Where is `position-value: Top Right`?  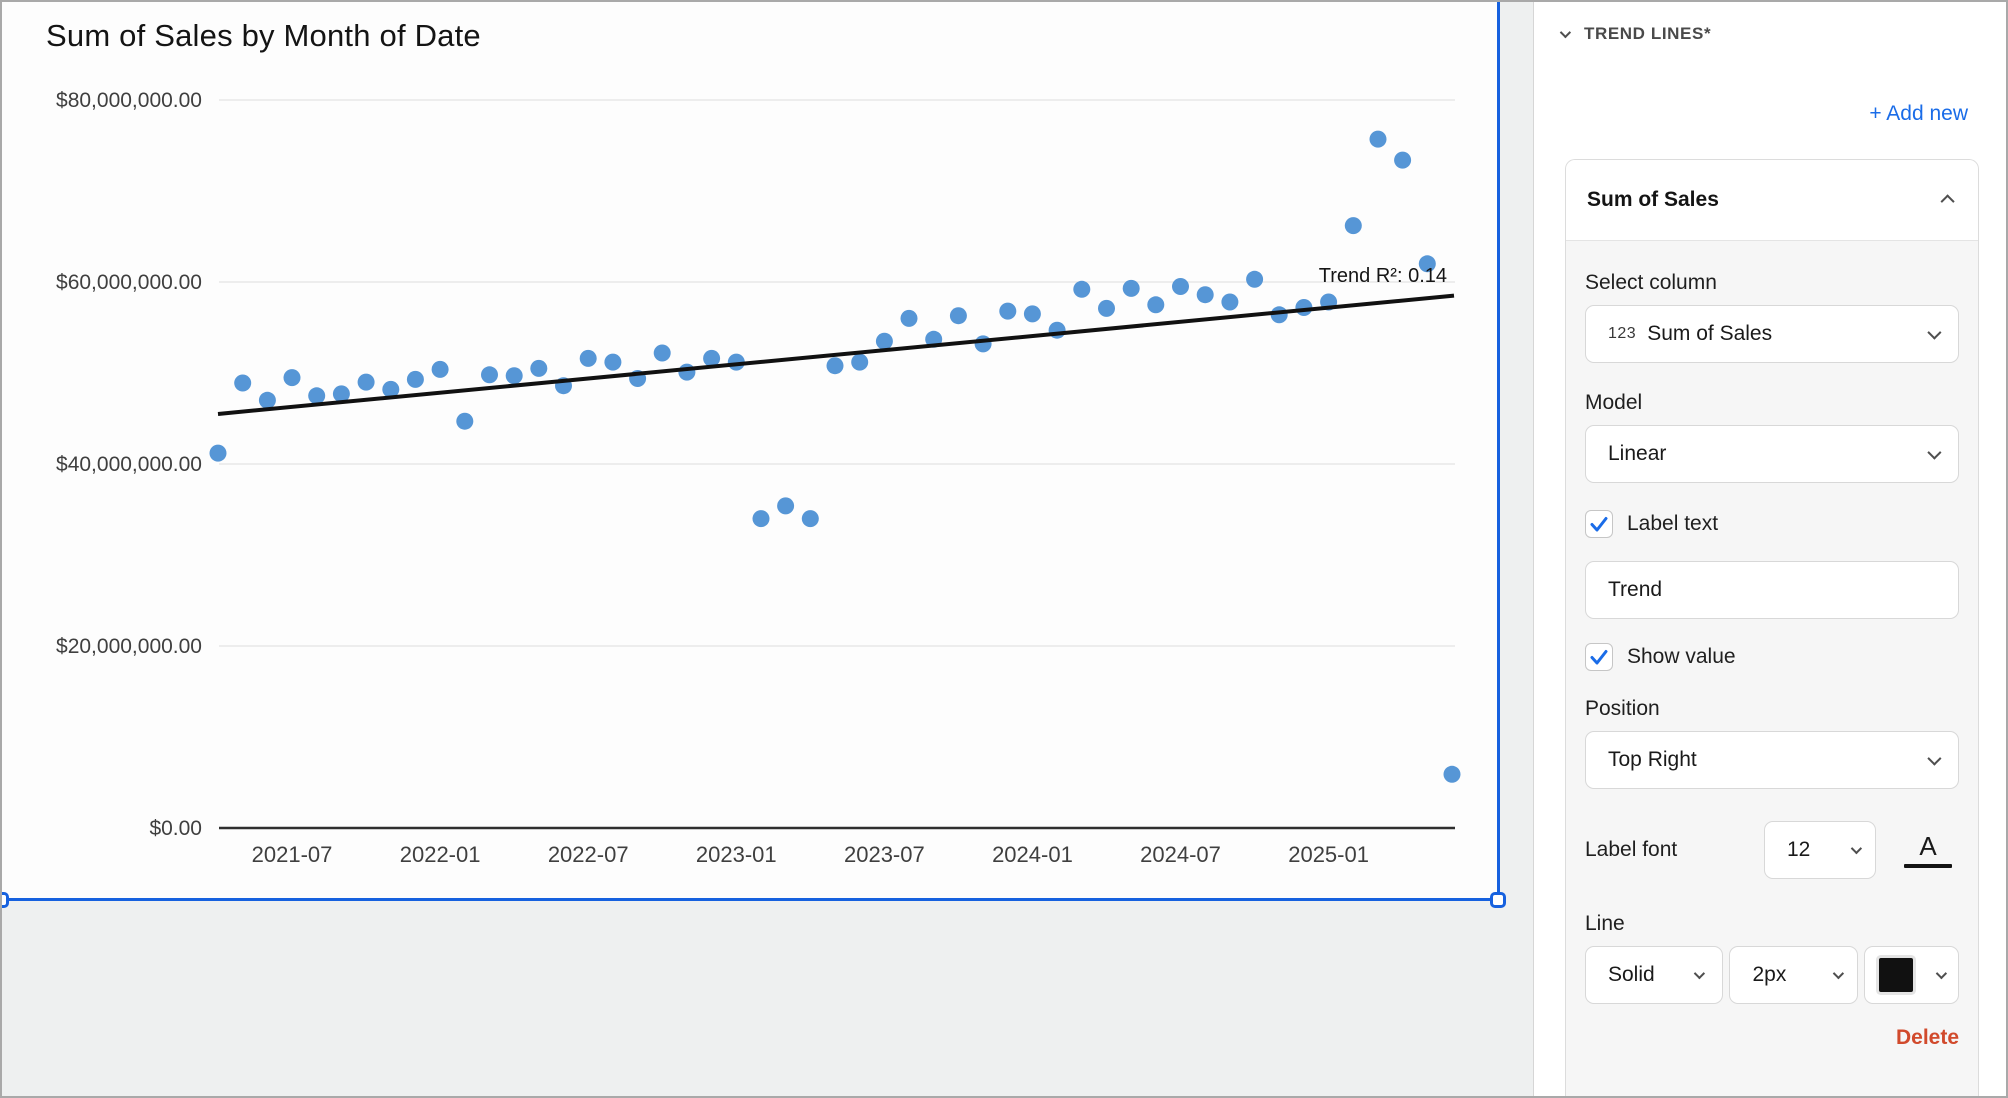
position-value: Top Right is located at coordinates (1652, 759).